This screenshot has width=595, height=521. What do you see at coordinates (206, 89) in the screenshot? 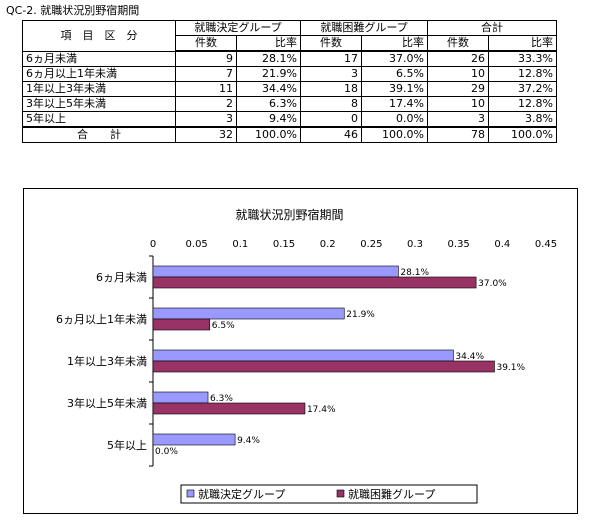
I see `cell: 11` at bounding box center [206, 89].